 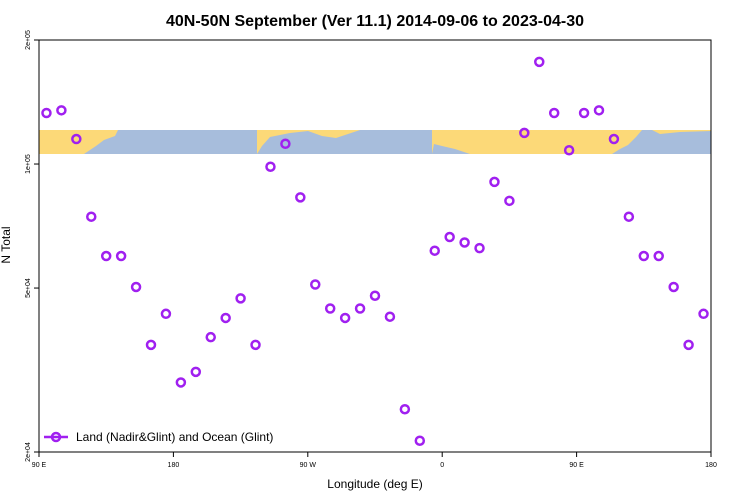 I want to click on y-tick-label: 5e+04, so click(x=28, y=288).